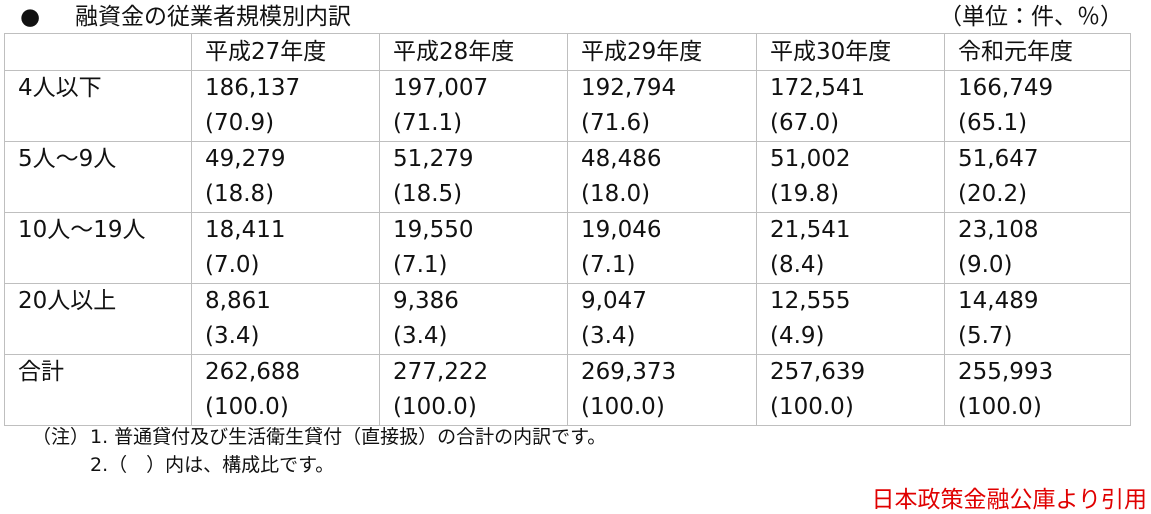  Describe the element at coordinates (998, 301) in the screenshot. I see `count: 14,489` at that location.